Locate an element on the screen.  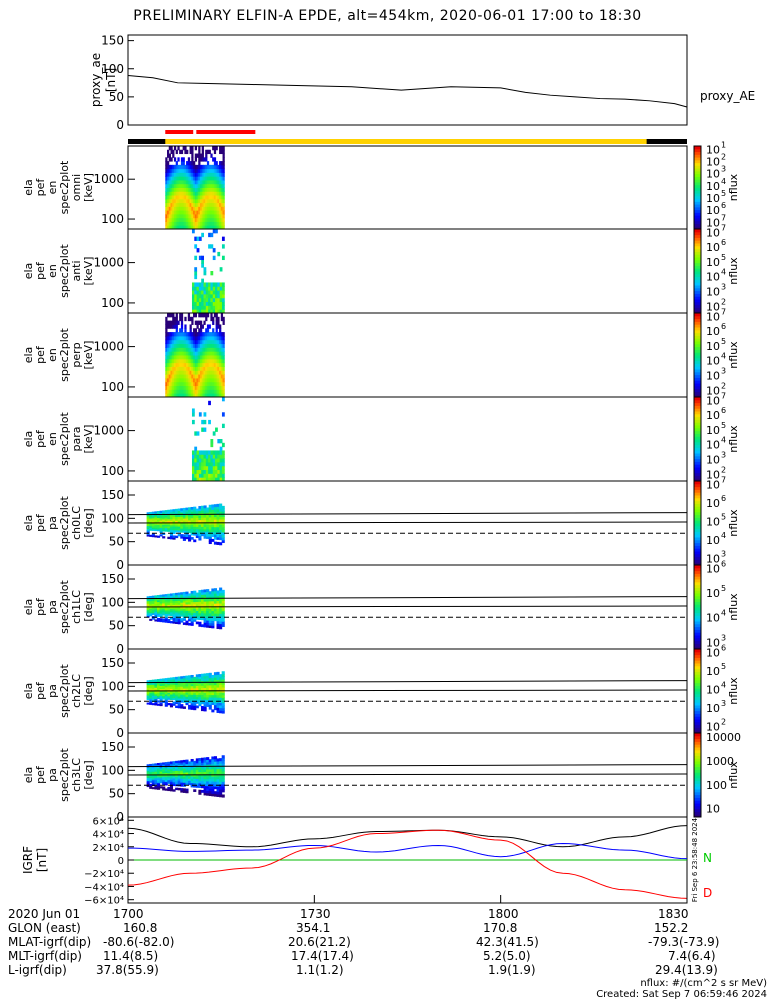
ytick-label: 100 is located at coordinates (112, 602).